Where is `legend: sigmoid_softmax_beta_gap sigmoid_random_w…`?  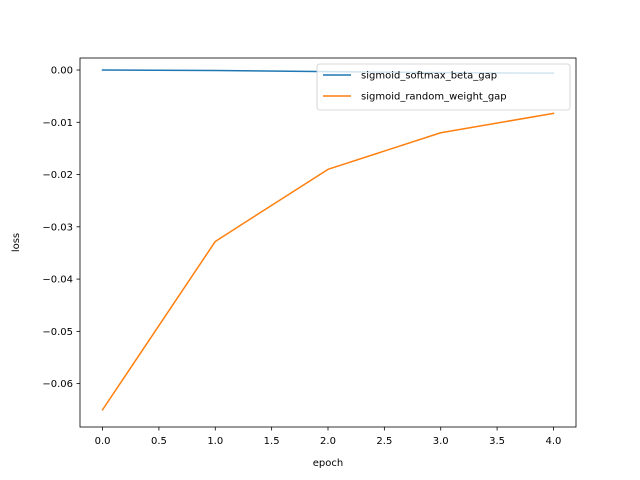
legend: sigmoid_softmax_beta_gap sigmoid_random_w… is located at coordinates (443, 87).